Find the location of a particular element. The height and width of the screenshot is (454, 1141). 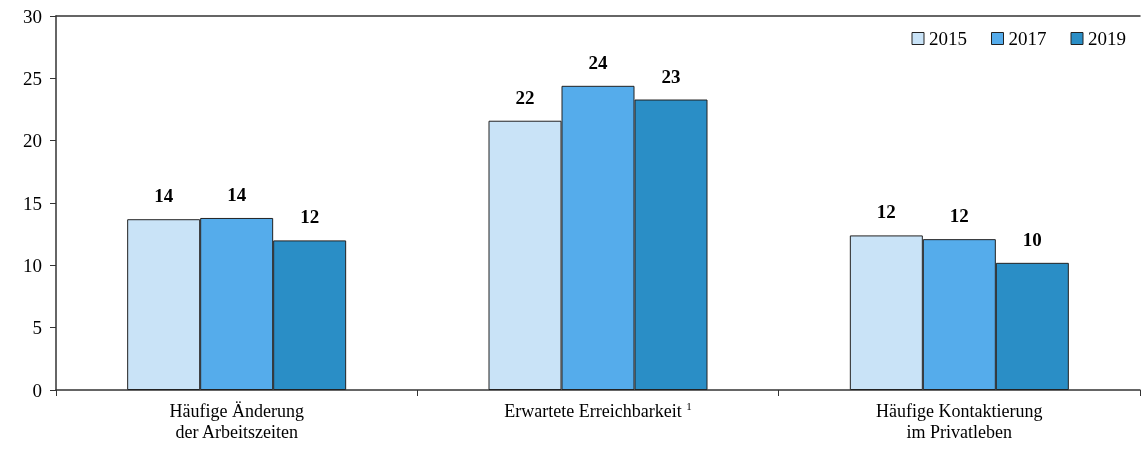

y-tick-label: 25 is located at coordinates (32, 78).